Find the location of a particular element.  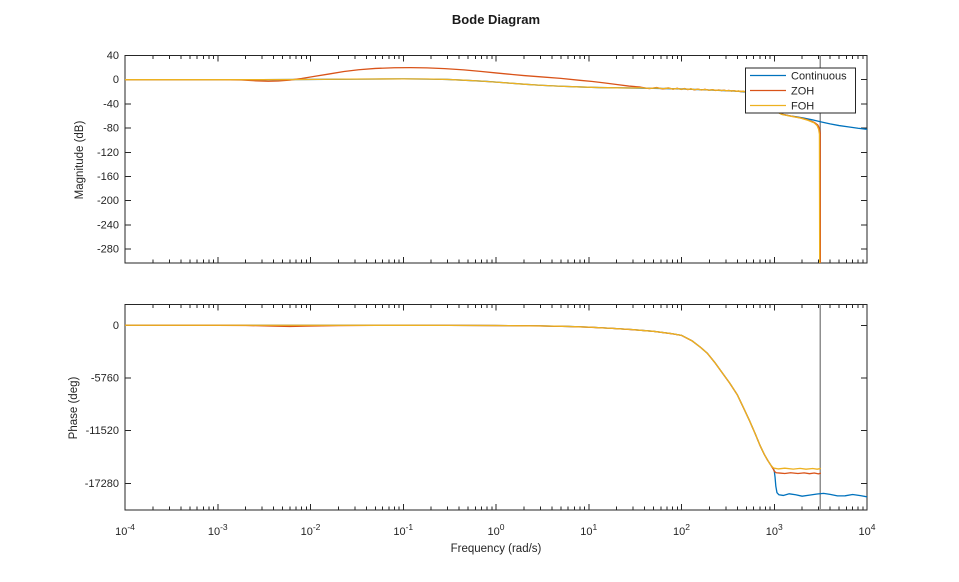

magnitude-y-tick-label: -80 is located at coordinates (111, 129).